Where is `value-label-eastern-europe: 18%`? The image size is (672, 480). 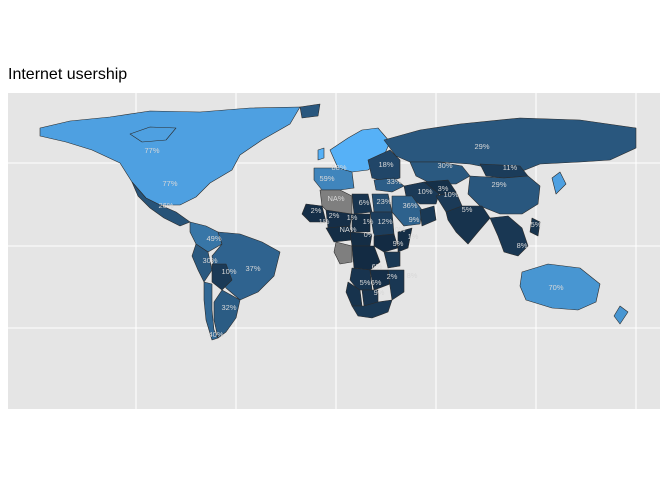 value-label-eastern-europe: 18% is located at coordinates (385, 164).